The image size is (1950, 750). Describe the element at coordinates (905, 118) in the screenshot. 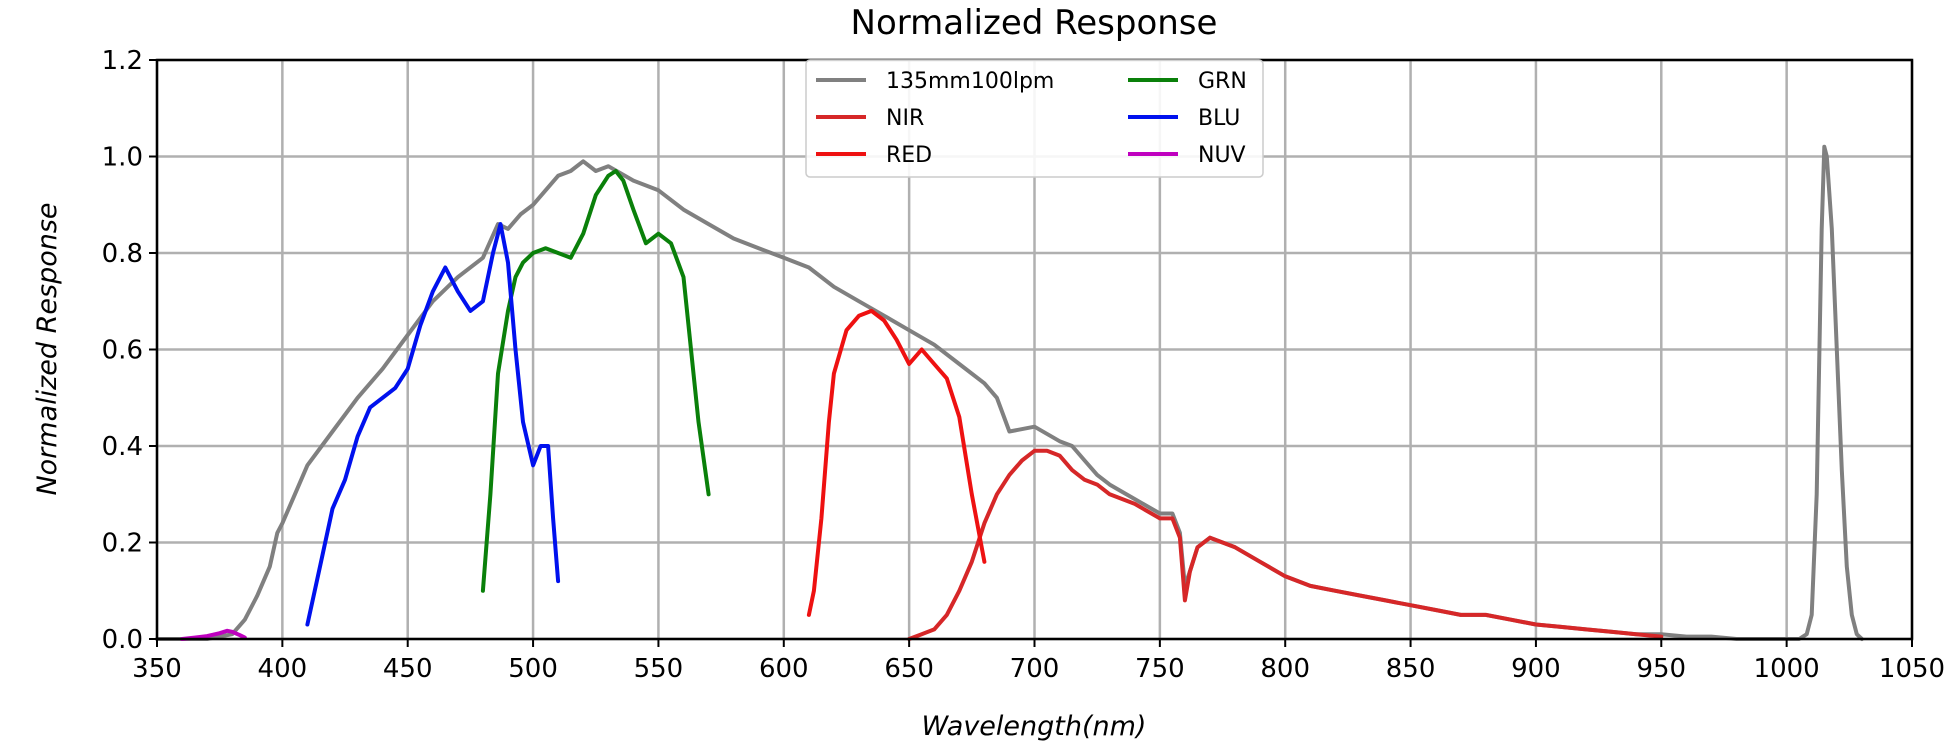

I see `legend-label: NIR` at that location.